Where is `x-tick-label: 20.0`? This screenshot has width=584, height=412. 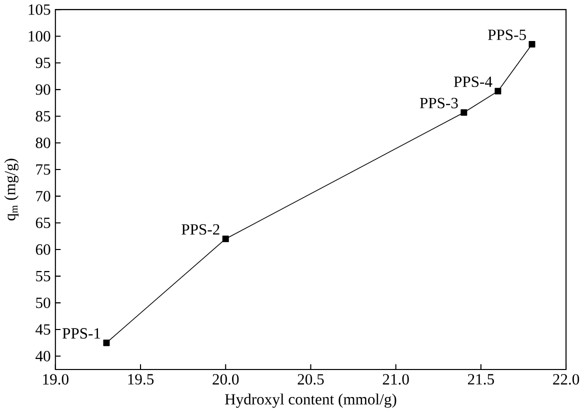 x-tick-label: 20.0 is located at coordinates (225, 379).